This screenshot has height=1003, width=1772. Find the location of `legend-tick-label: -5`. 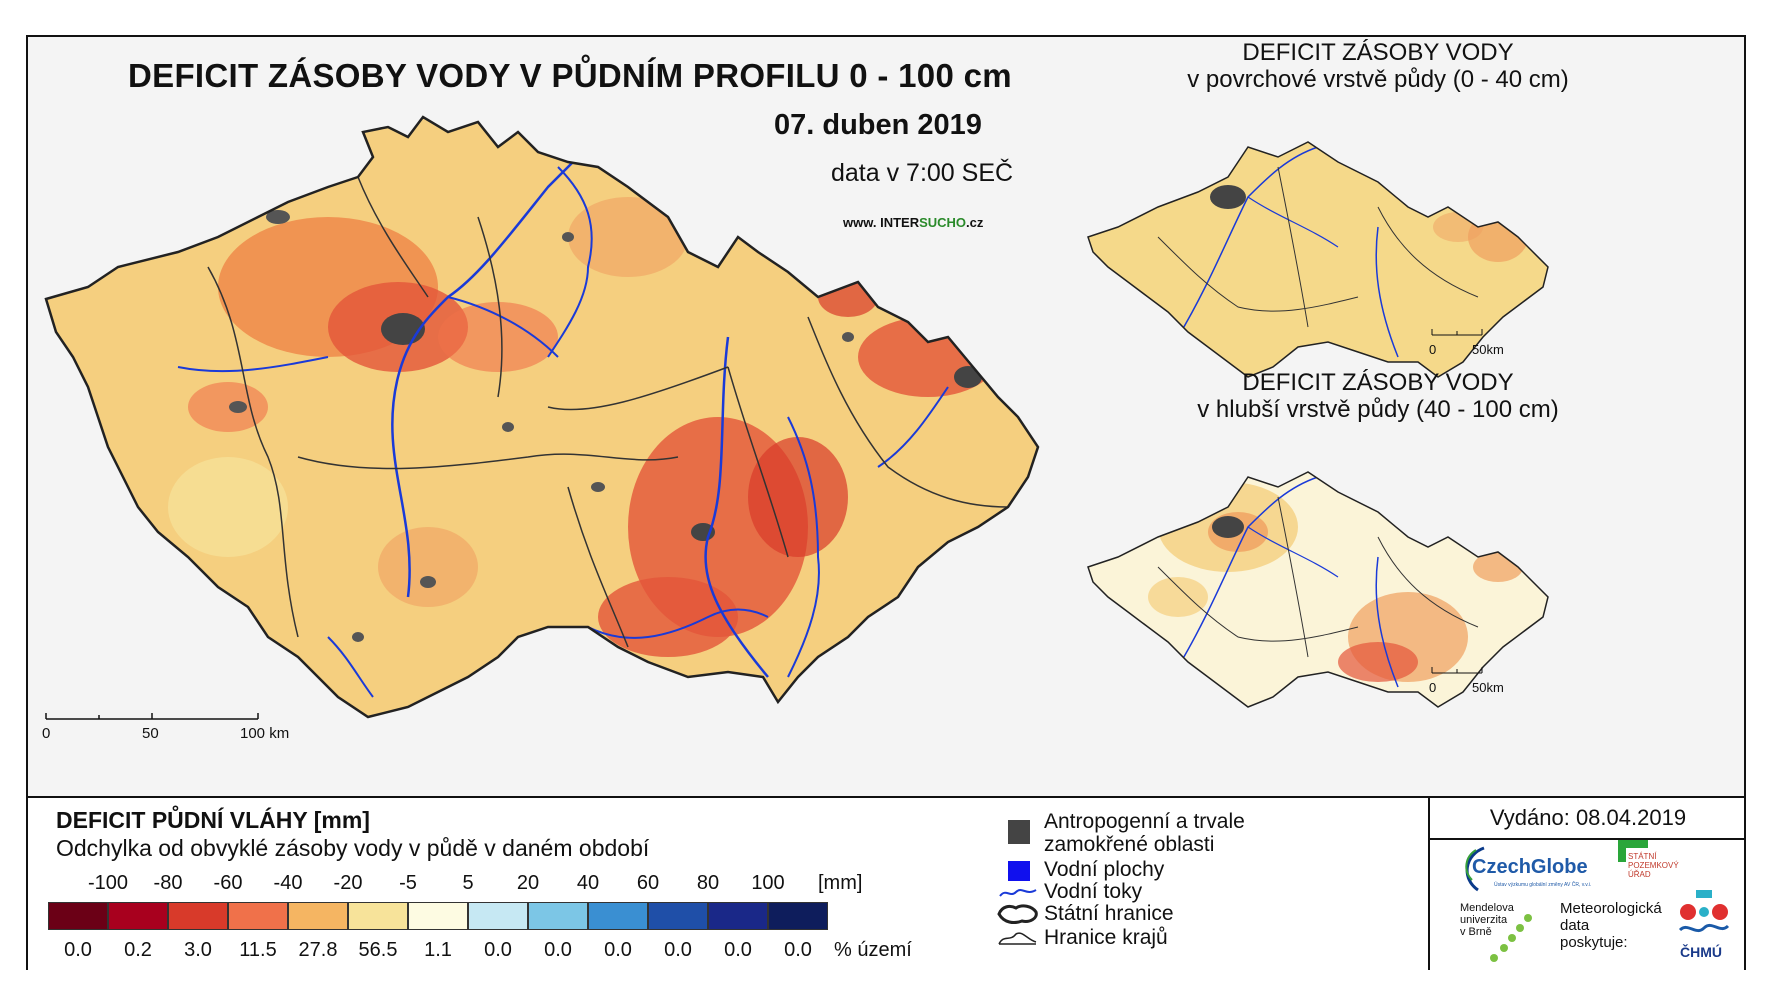

legend-tick-label: -5 is located at coordinates (408, 883).